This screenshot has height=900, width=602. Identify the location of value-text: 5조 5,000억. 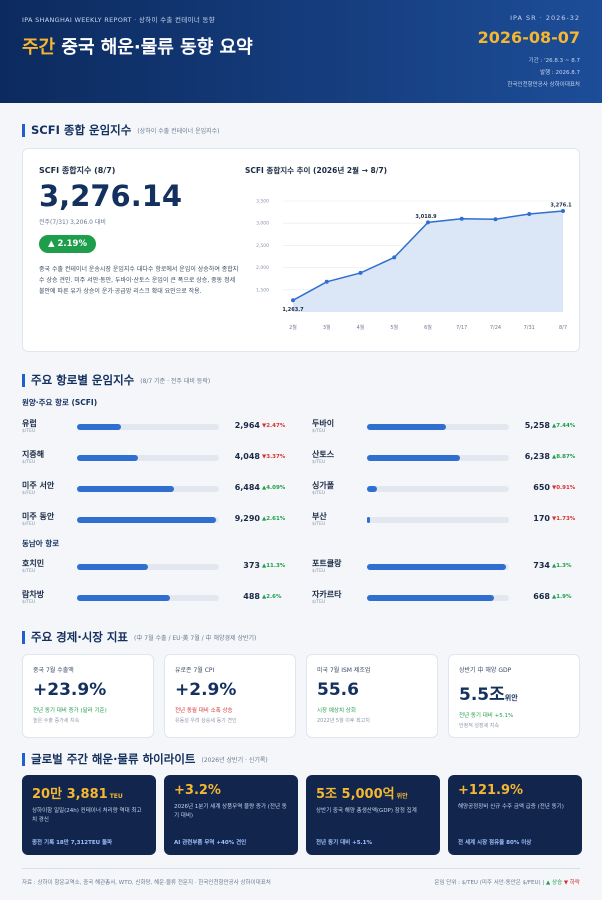
(355, 794).